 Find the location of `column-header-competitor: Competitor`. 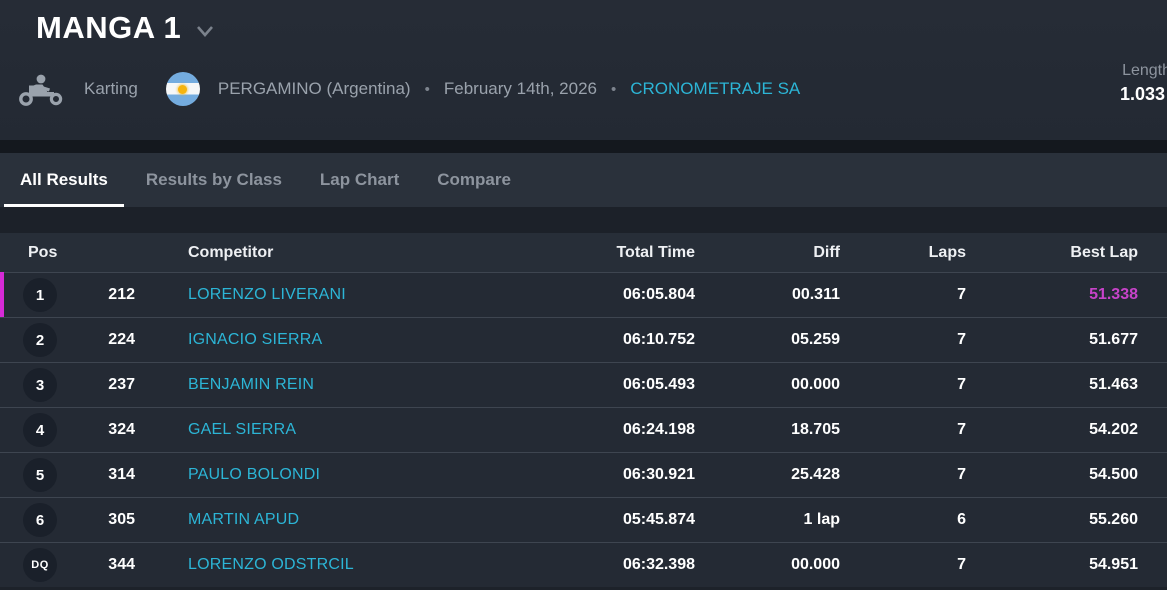

column-header-competitor: Competitor is located at coordinates (231, 252).